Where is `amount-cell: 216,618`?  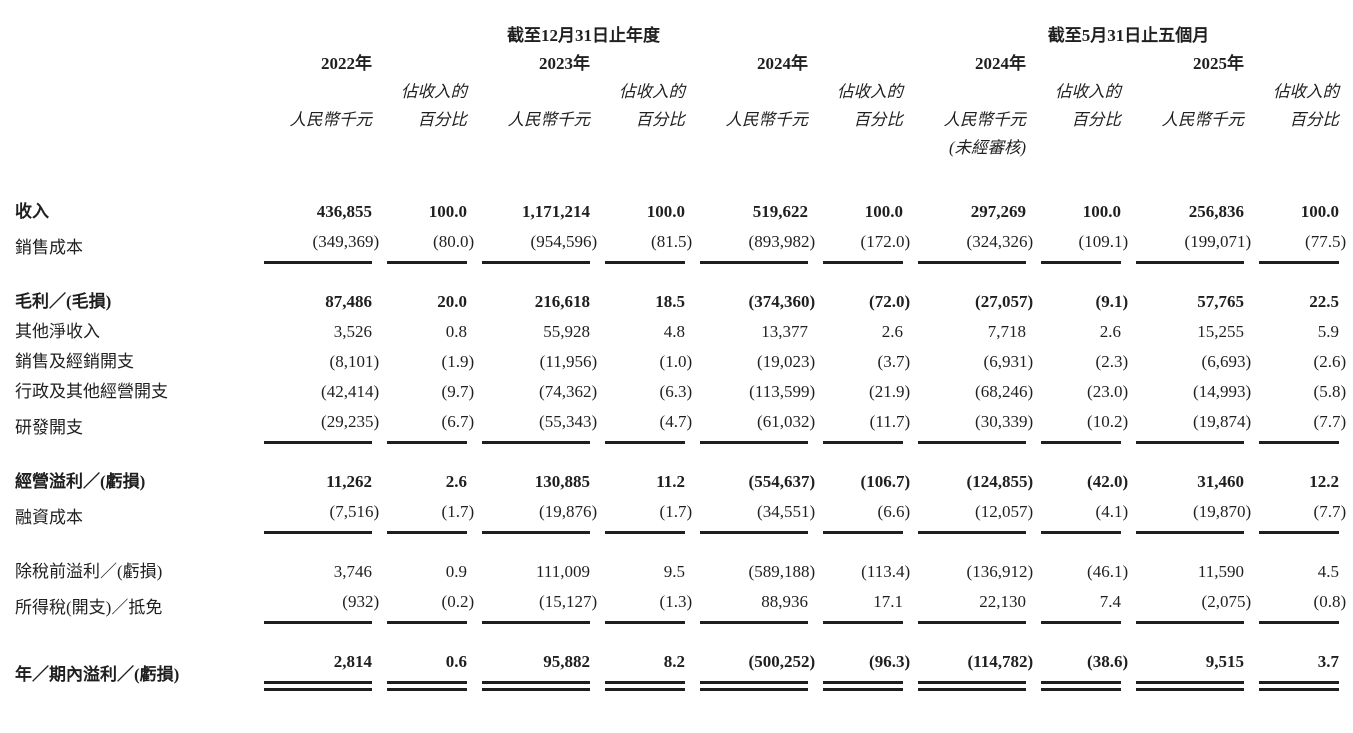 amount-cell: 216,618 is located at coordinates (536, 291).